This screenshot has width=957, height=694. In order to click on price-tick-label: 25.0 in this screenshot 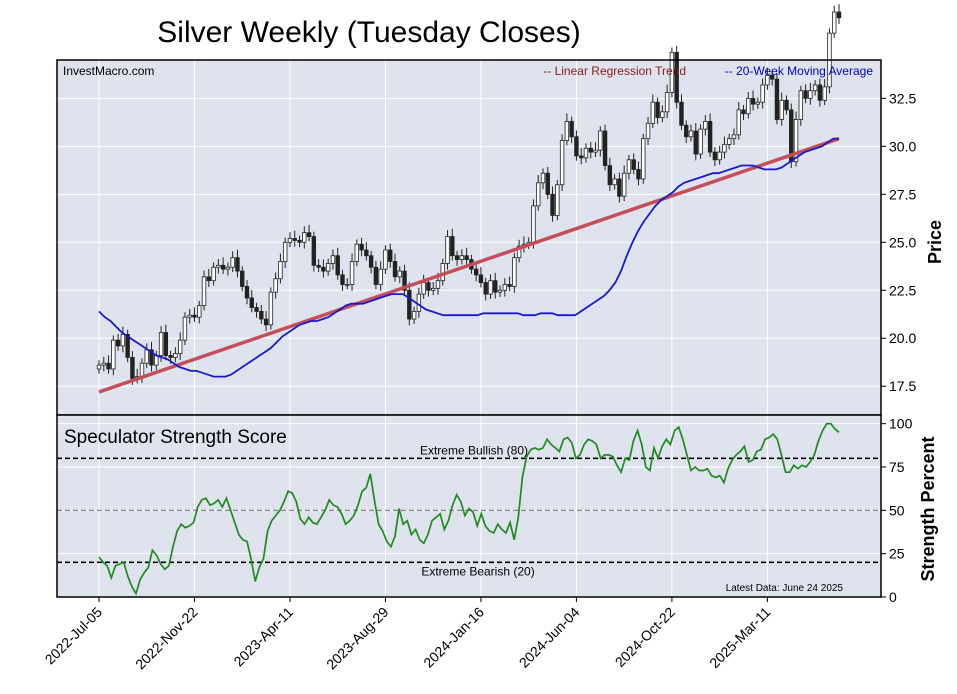, I will do `click(902, 242)`.